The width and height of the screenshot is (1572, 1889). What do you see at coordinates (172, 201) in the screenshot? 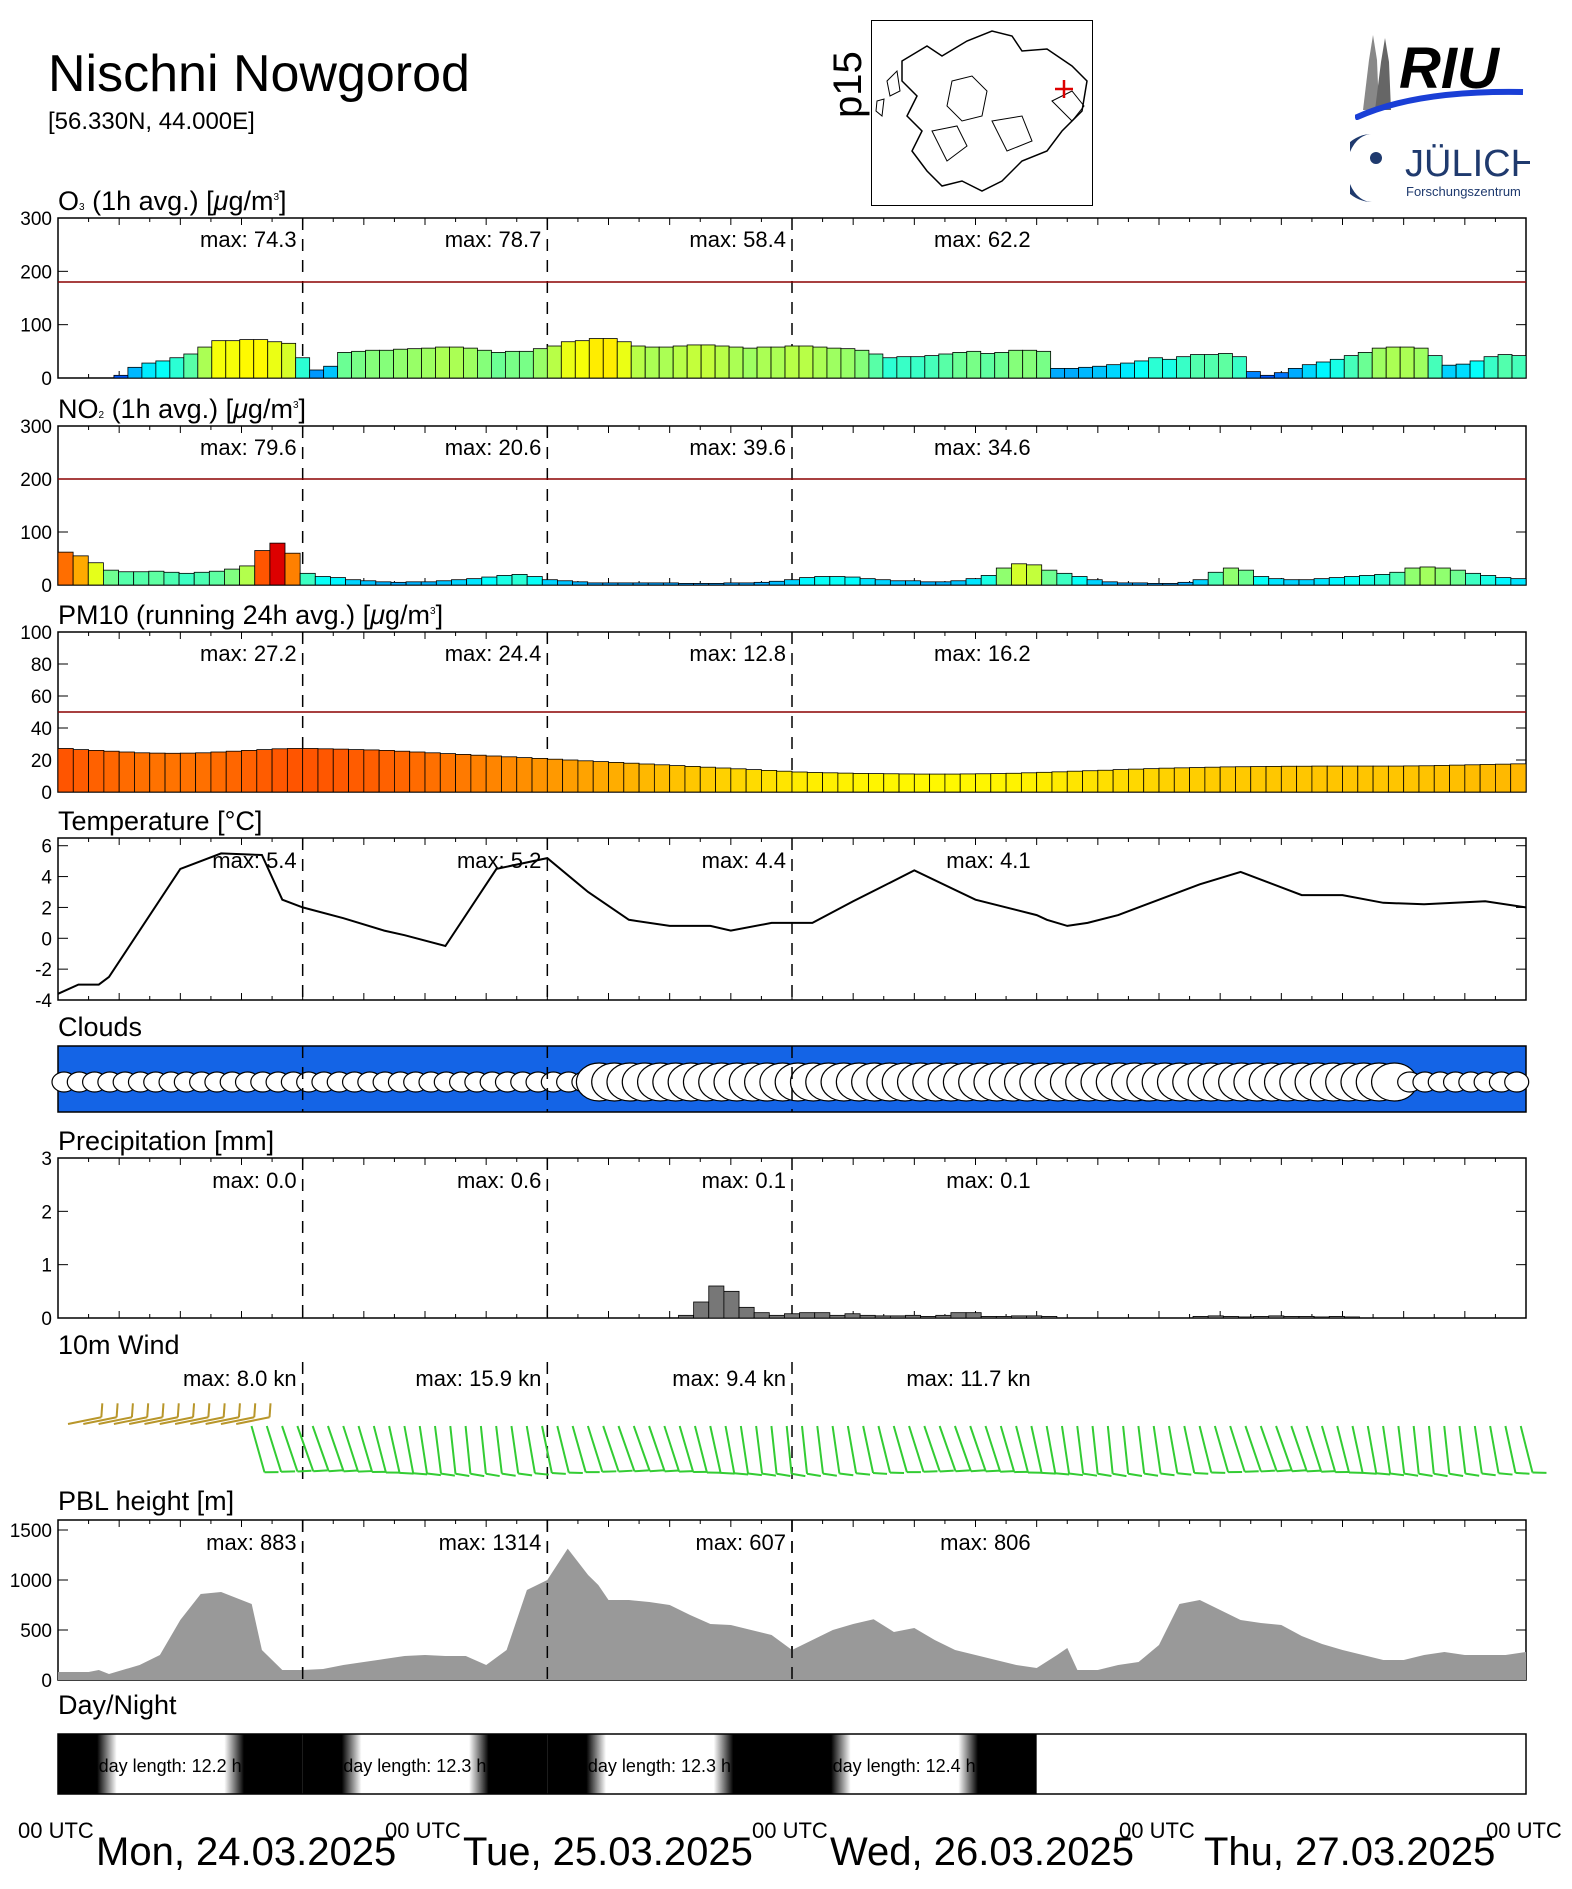
I see `o3-panel-title: O3 (1h avg.) [μg/m3]` at bounding box center [172, 201].